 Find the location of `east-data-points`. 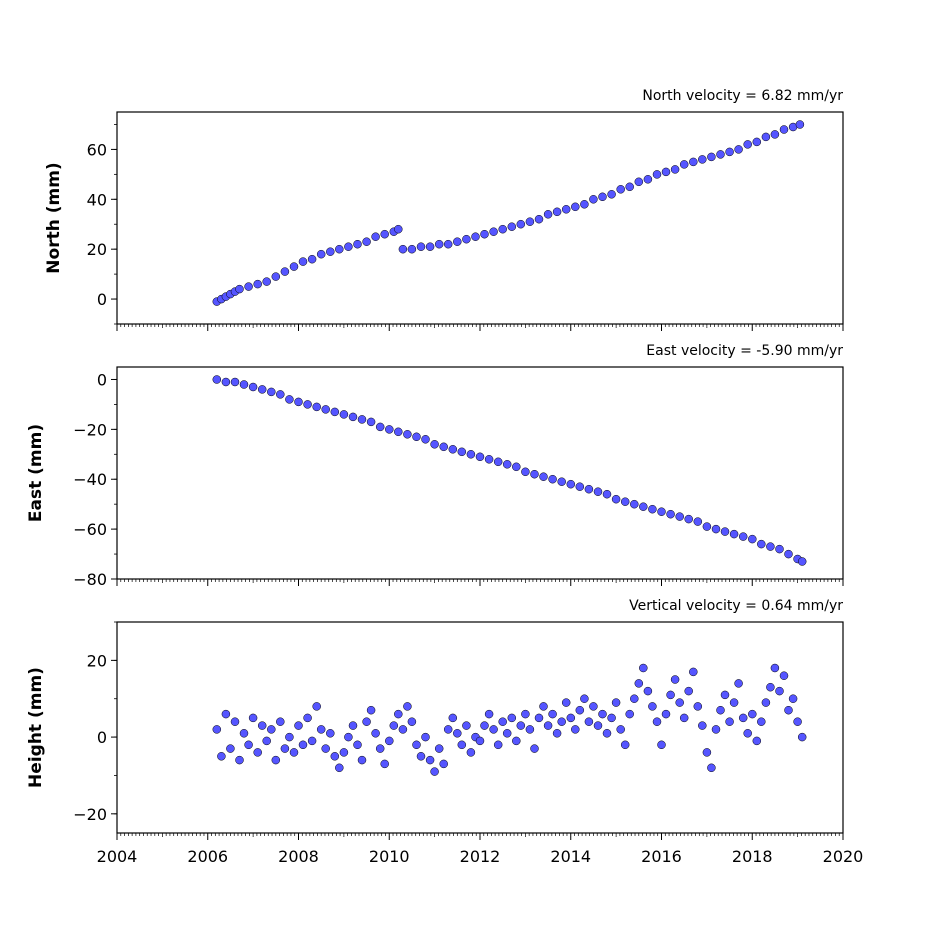

east-data-points is located at coordinates (509, 470).